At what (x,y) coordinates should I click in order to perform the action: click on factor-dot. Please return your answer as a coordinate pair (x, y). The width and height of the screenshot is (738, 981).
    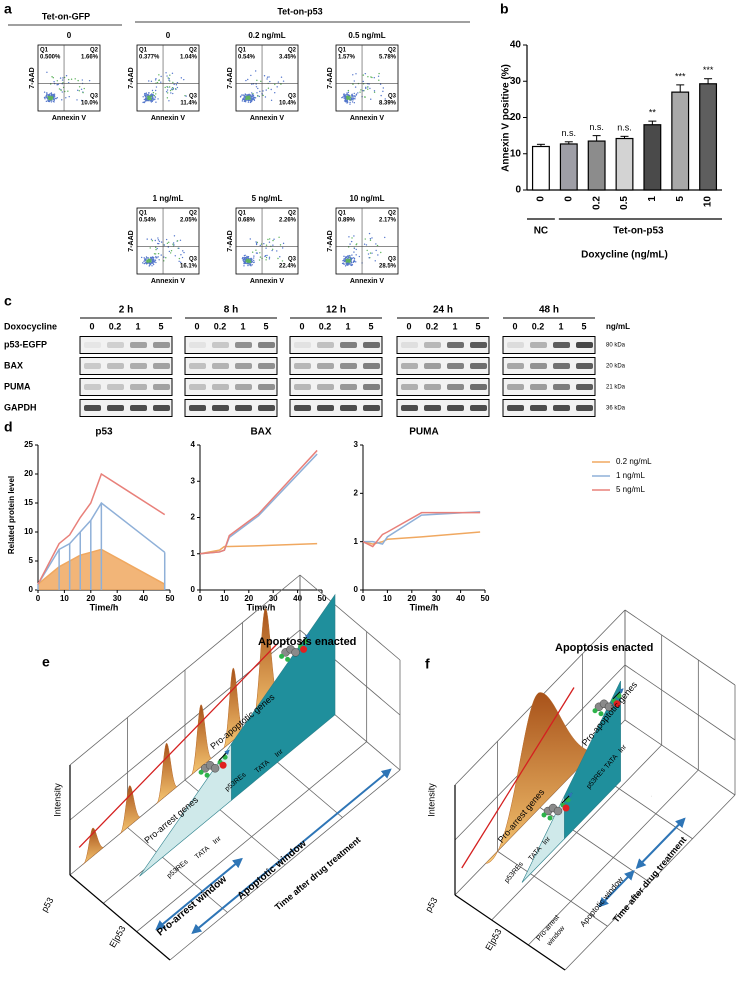
    Looking at the image, I should click on (282, 656).